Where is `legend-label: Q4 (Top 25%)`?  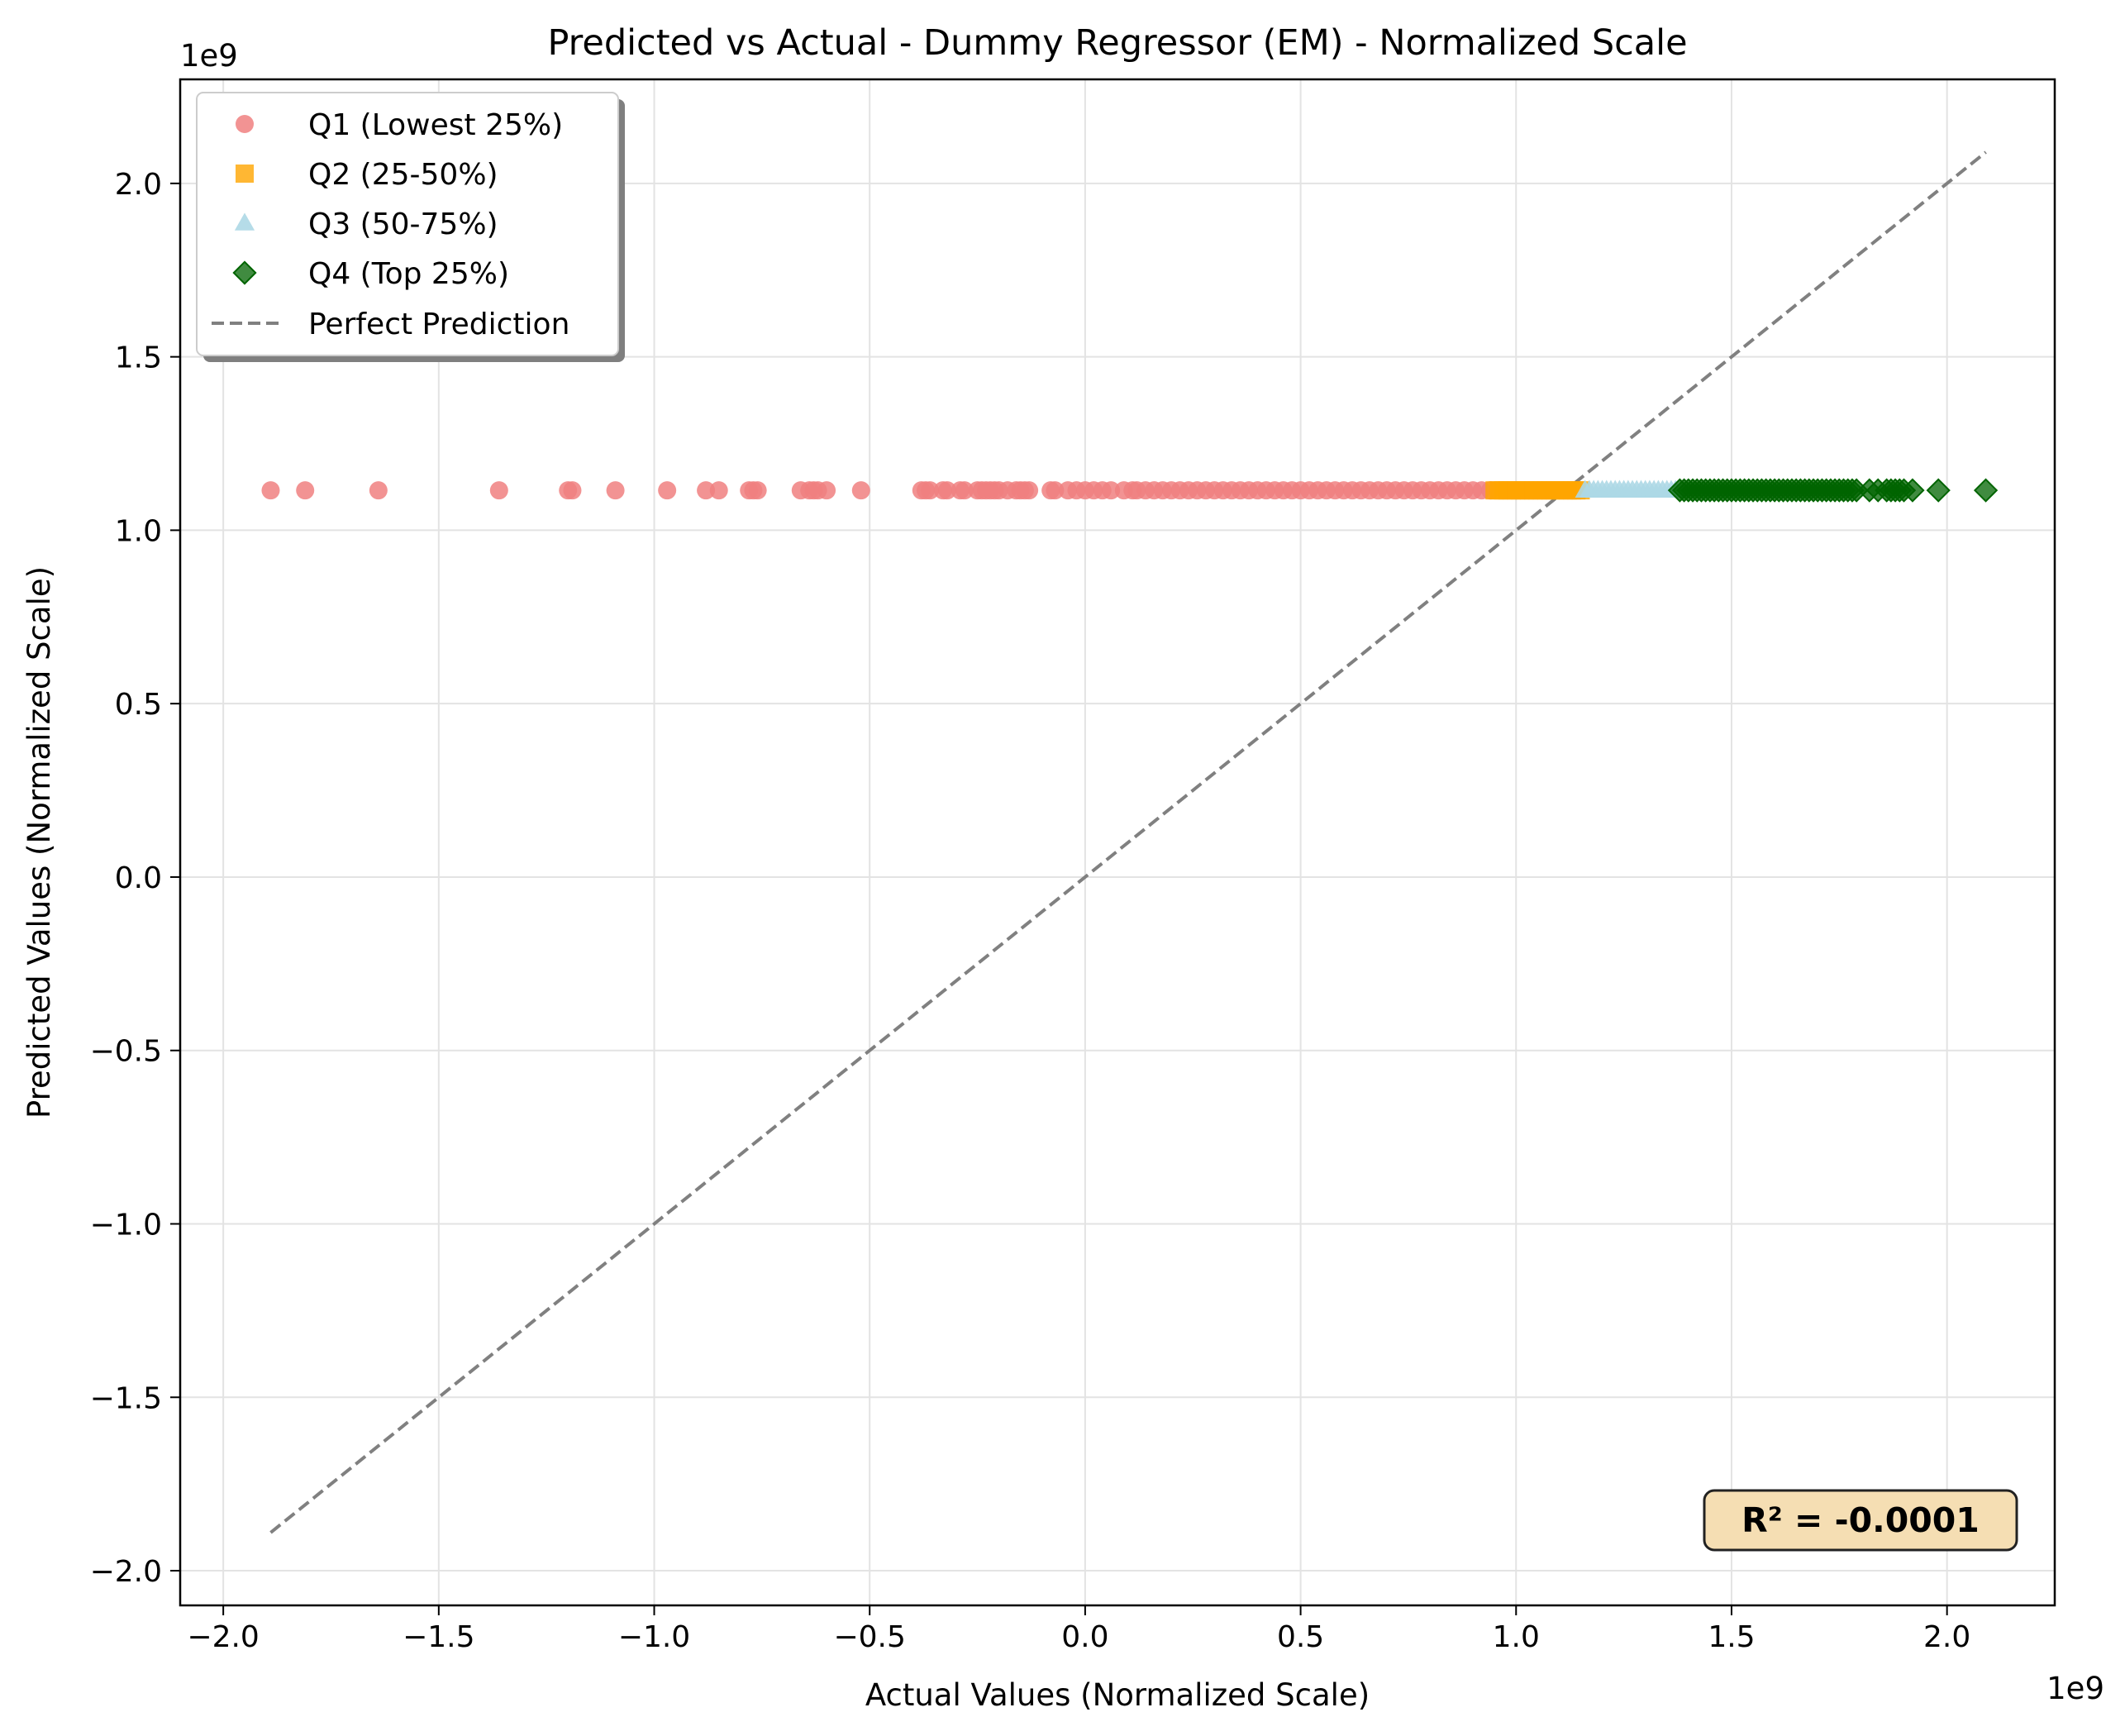 legend-label: Q4 (Top 25%) is located at coordinates (408, 274).